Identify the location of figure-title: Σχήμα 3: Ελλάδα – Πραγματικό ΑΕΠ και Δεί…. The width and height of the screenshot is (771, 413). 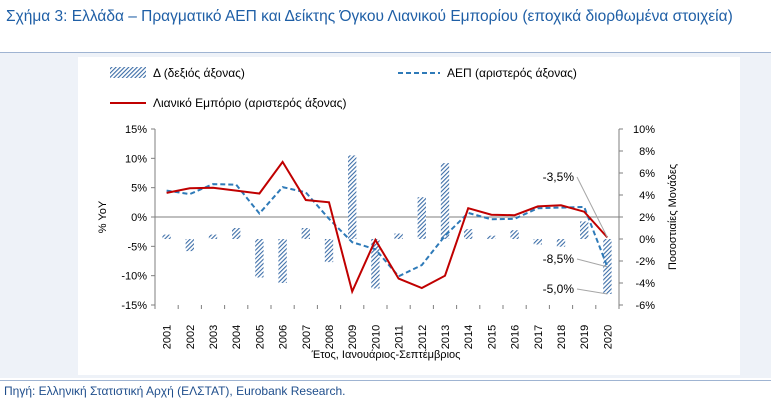
(369, 16).